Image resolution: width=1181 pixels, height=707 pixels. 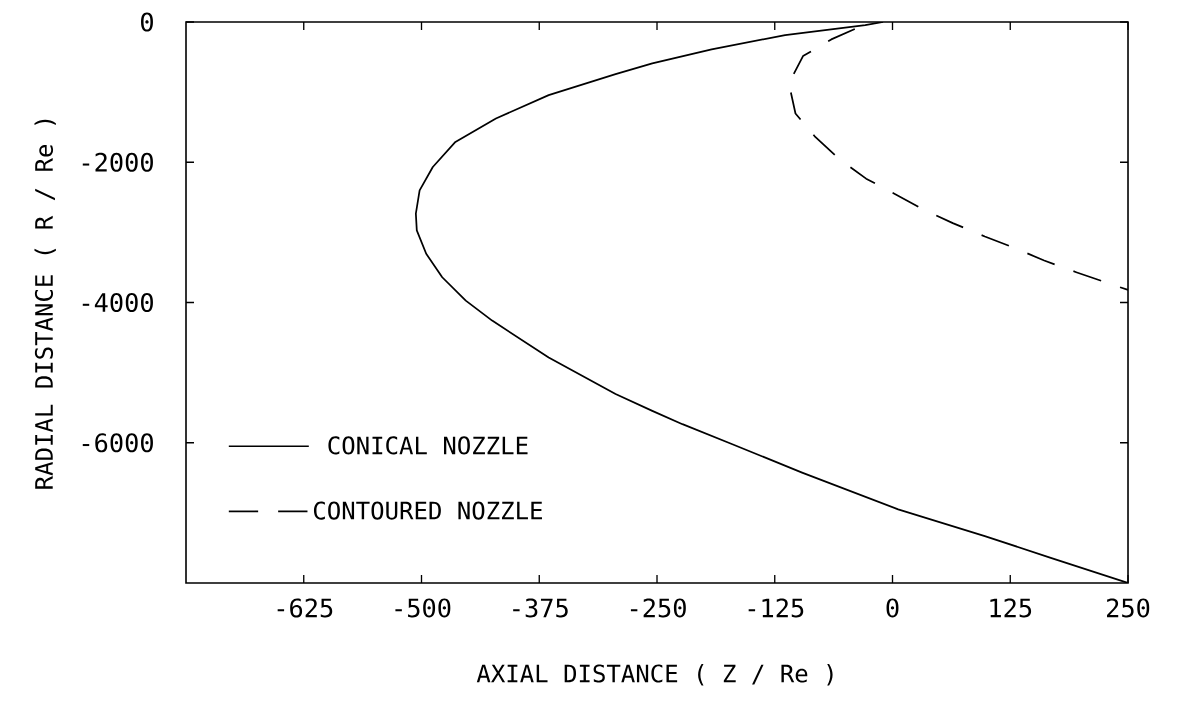 What do you see at coordinates (423, 608) in the screenshot?
I see `x-tick-label: -500` at bounding box center [423, 608].